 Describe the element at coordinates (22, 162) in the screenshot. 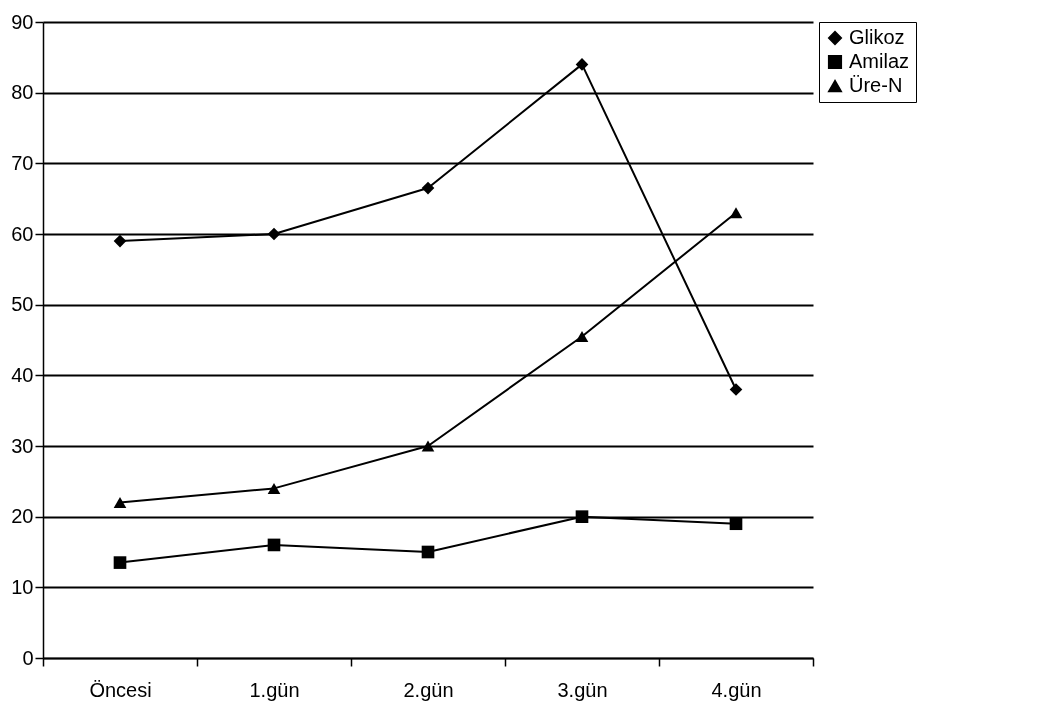

I see `y-tick-label: 70` at that location.